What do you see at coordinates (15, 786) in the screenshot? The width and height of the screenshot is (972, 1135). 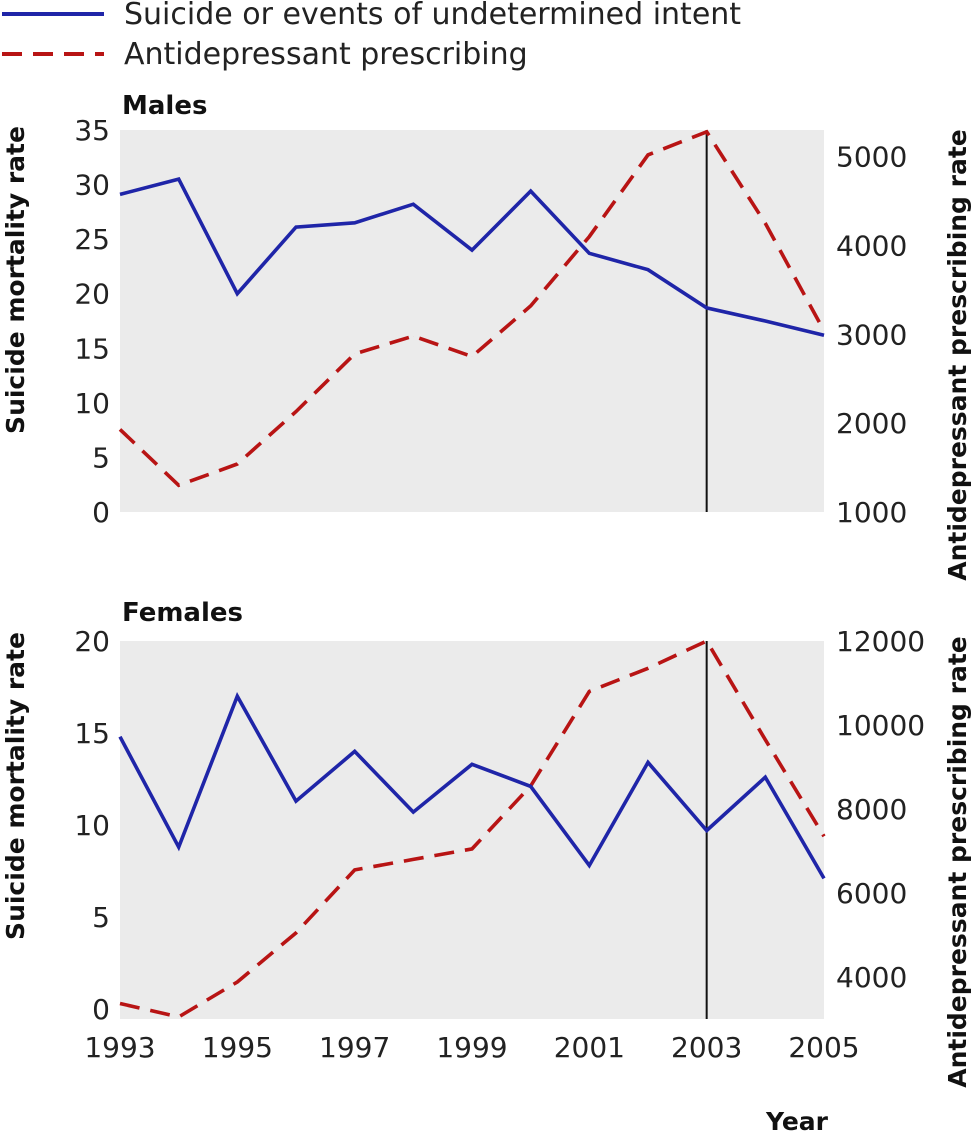 I see `y-axis-title-left-females: Suicide mortality rate` at bounding box center [15, 786].